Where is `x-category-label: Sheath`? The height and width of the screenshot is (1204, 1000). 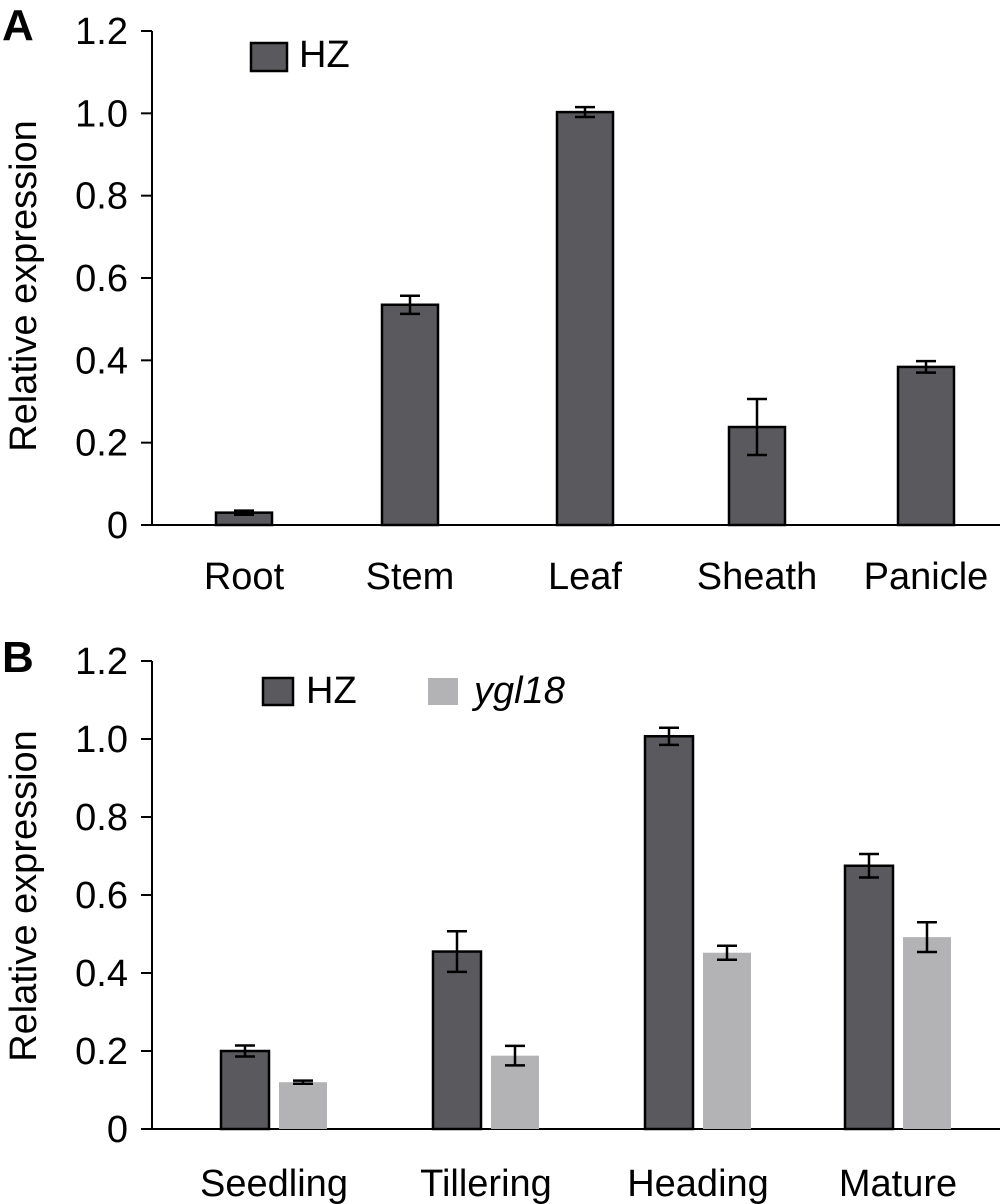 x-category-label: Sheath is located at coordinates (757, 577).